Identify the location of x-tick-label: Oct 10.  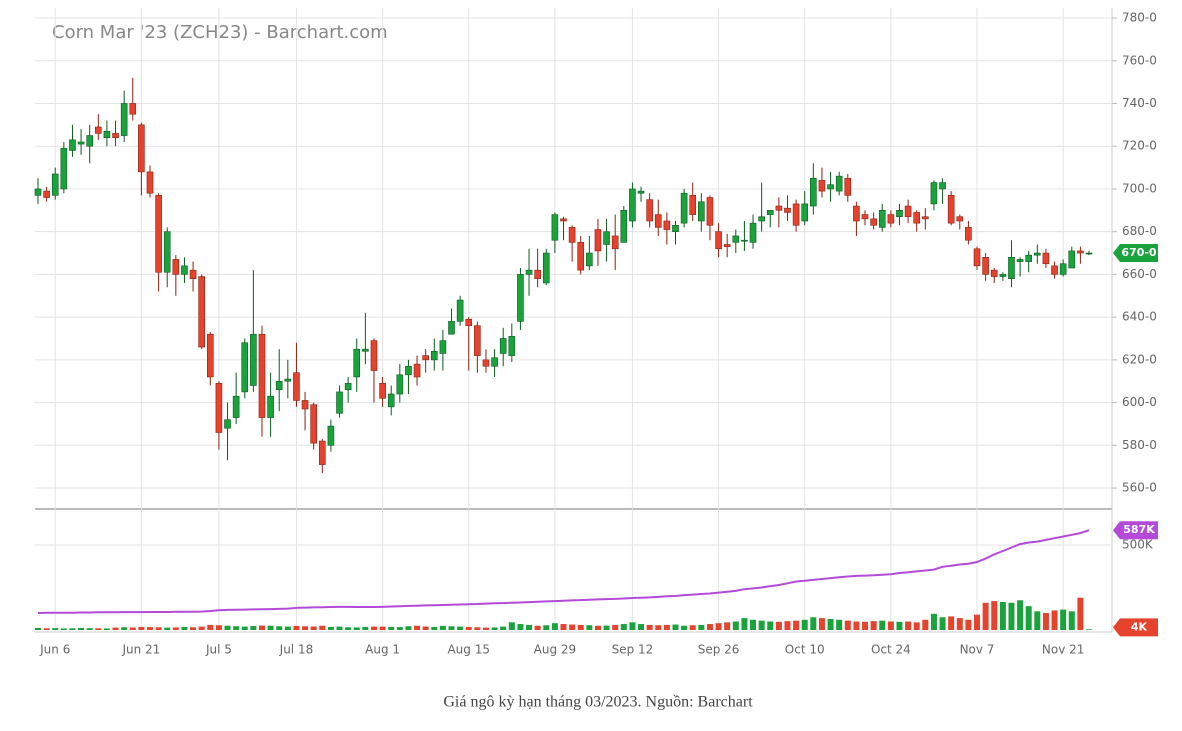
(805, 650).